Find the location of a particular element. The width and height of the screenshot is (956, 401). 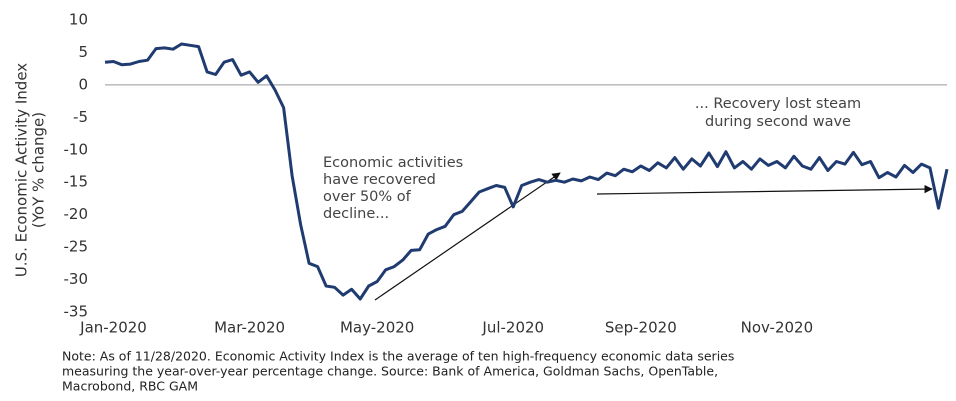

y-tick-label: -30 is located at coordinates (76, 279).